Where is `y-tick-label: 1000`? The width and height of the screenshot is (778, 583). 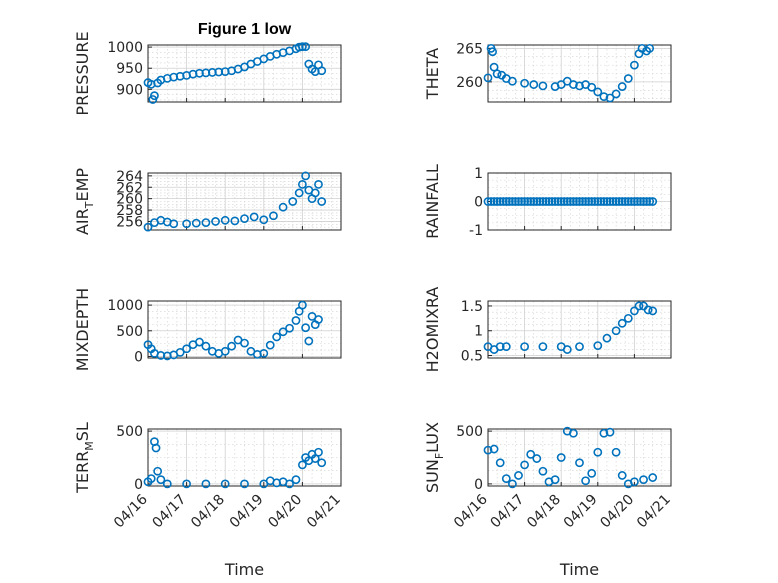 y-tick-label: 1000 is located at coordinates (125, 306).